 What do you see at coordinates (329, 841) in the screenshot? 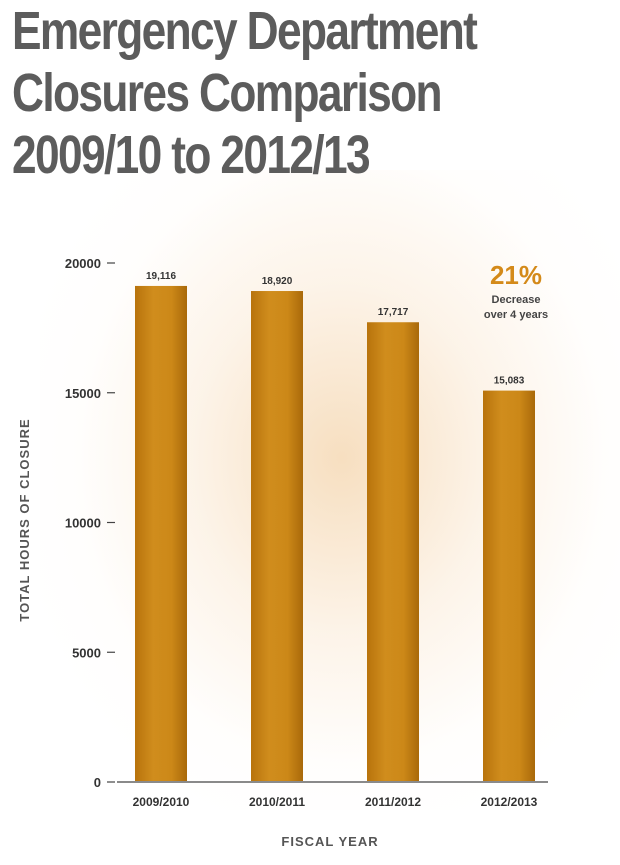
I see `x-axis-title: FISCAL YEAR` at bounding box center [329, 841].